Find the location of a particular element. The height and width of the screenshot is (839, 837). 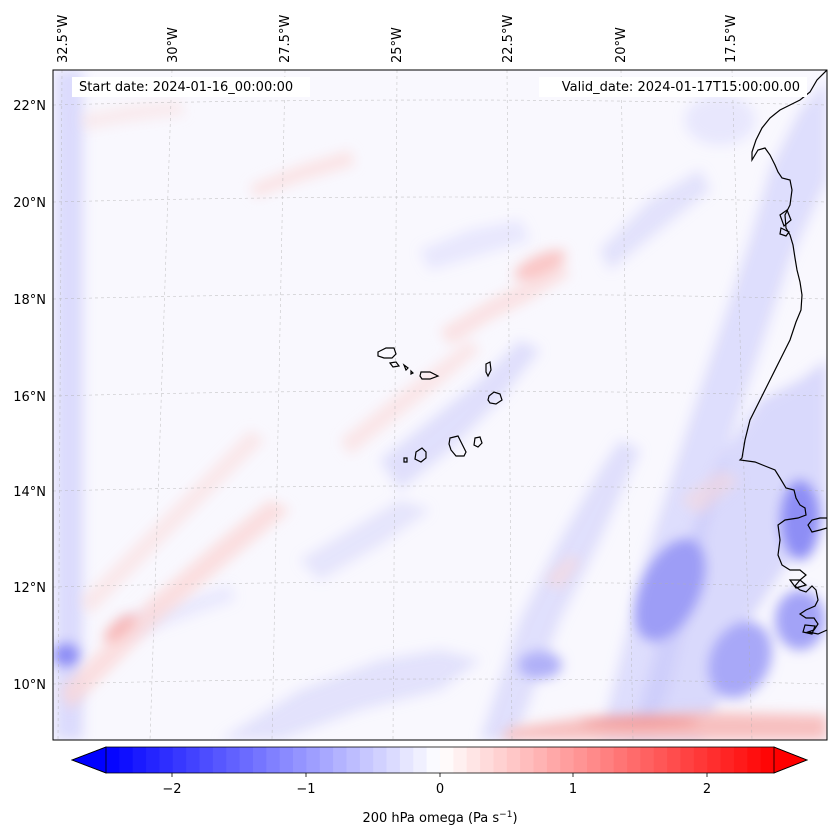

valid-date-label: Valid_date: 2024-01-17T15:00:00.00 is located at coordinates (681, 87).